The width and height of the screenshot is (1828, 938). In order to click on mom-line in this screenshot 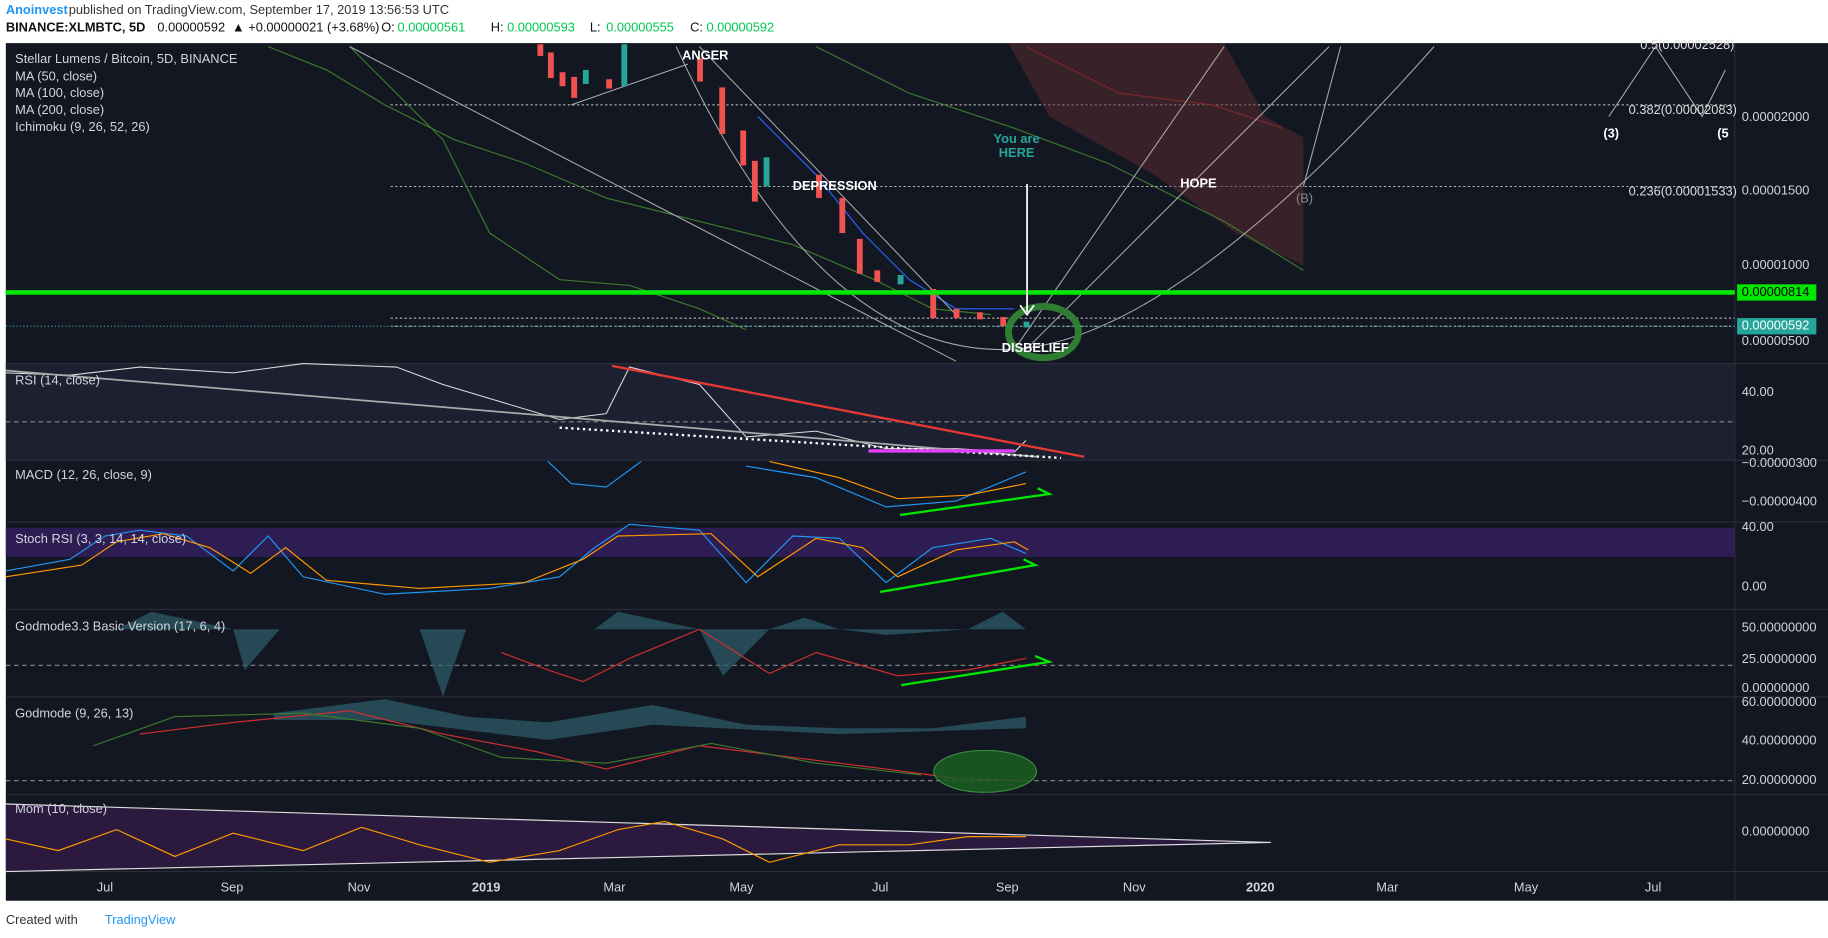, I will do `click(515, 841)`.